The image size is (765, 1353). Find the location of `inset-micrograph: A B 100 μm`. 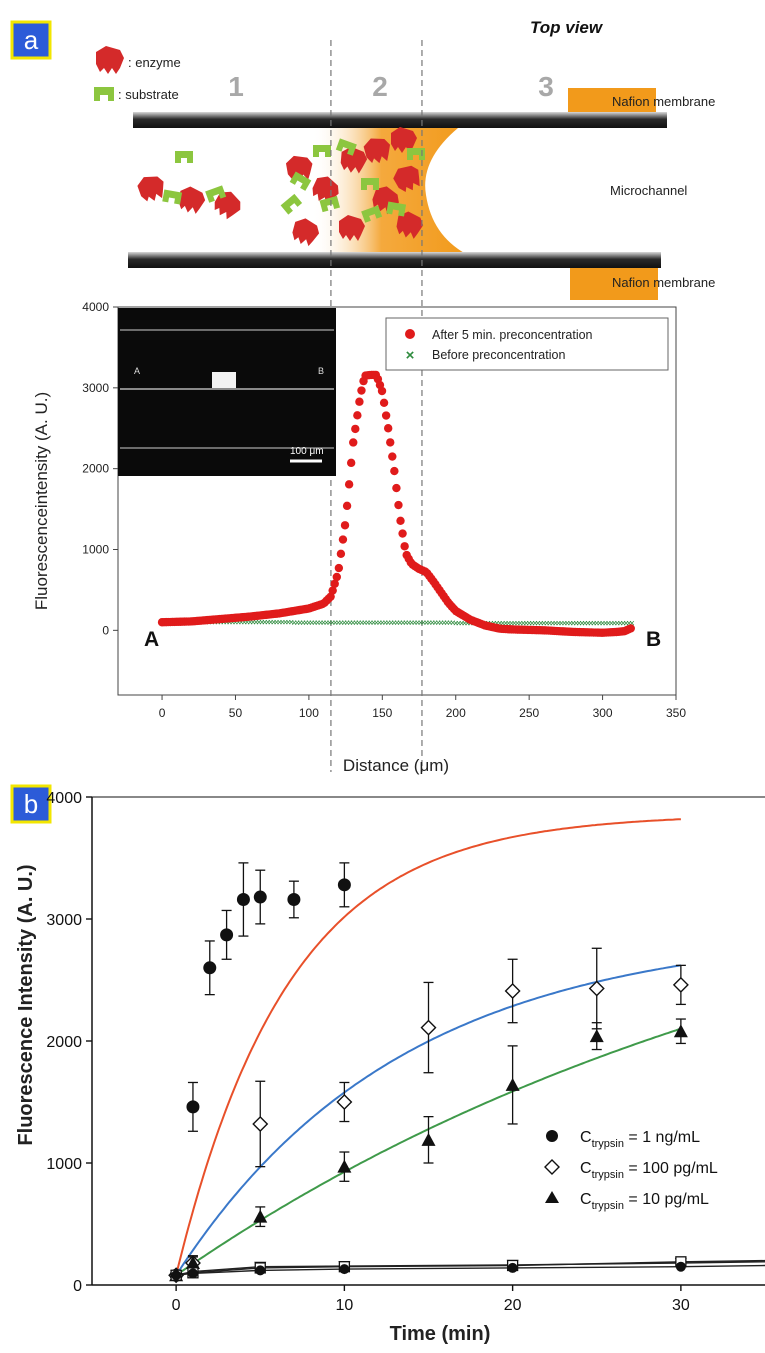

inset-micrograph: A B 100 μm is located at coordinates (227, 392).